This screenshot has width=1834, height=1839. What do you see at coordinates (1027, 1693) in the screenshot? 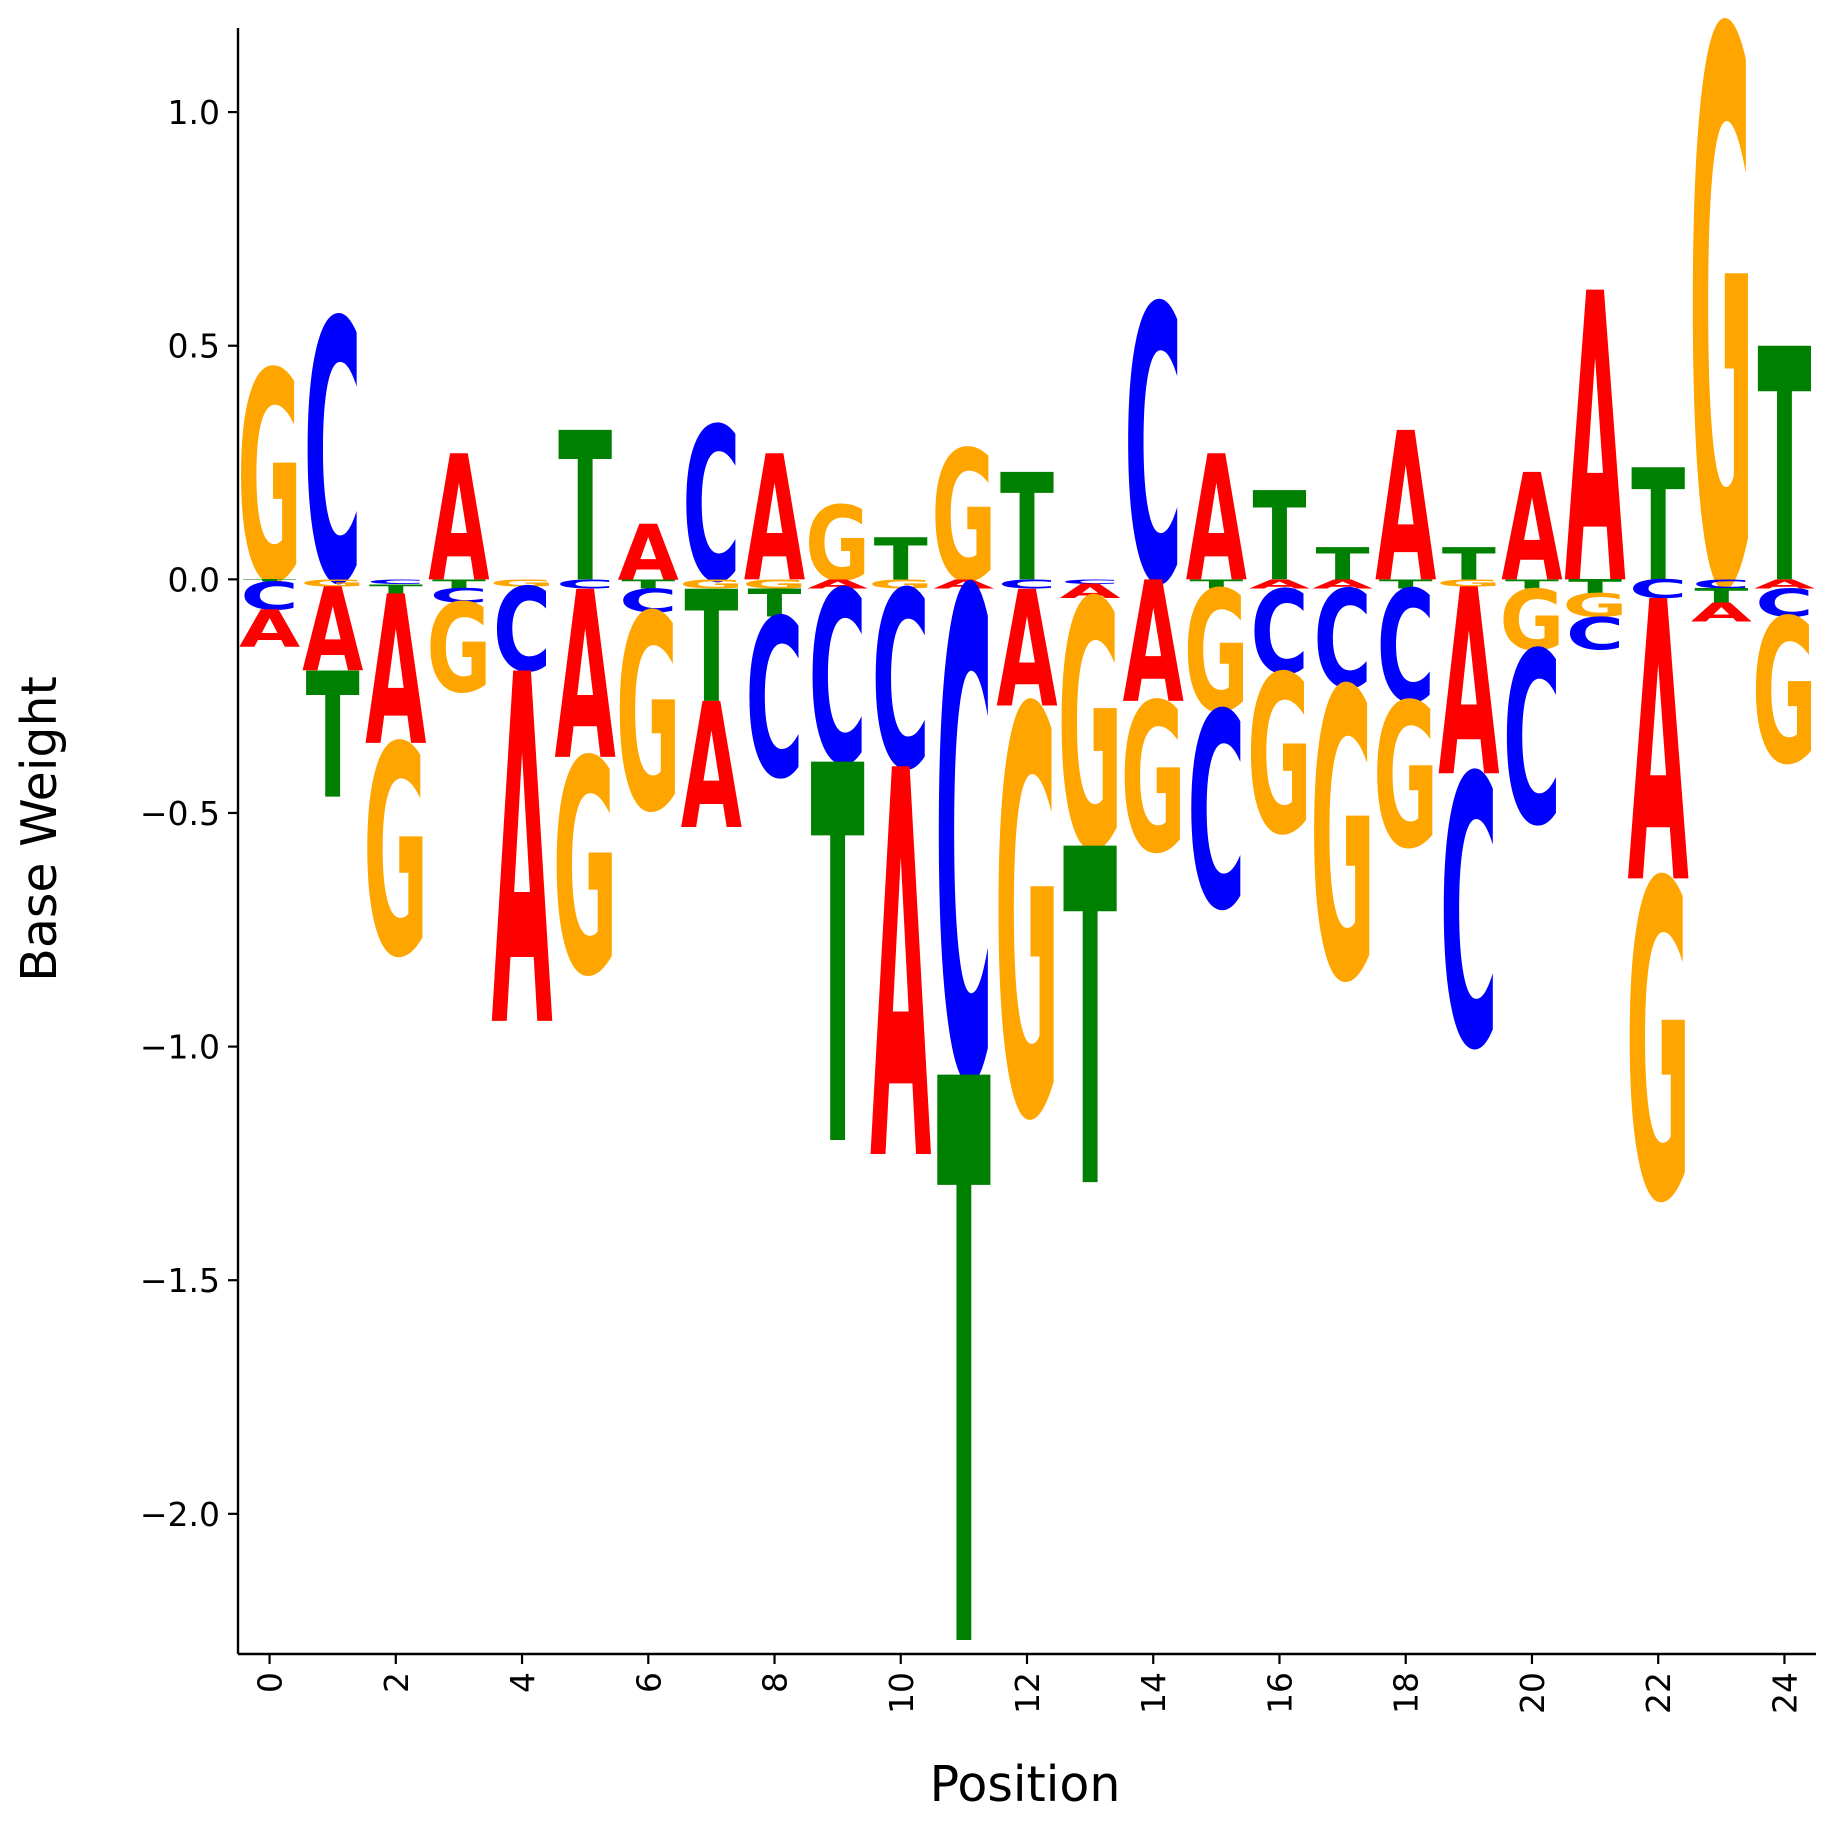
I see `x-tick-label: 12` at bounding box center [1027, 1693].